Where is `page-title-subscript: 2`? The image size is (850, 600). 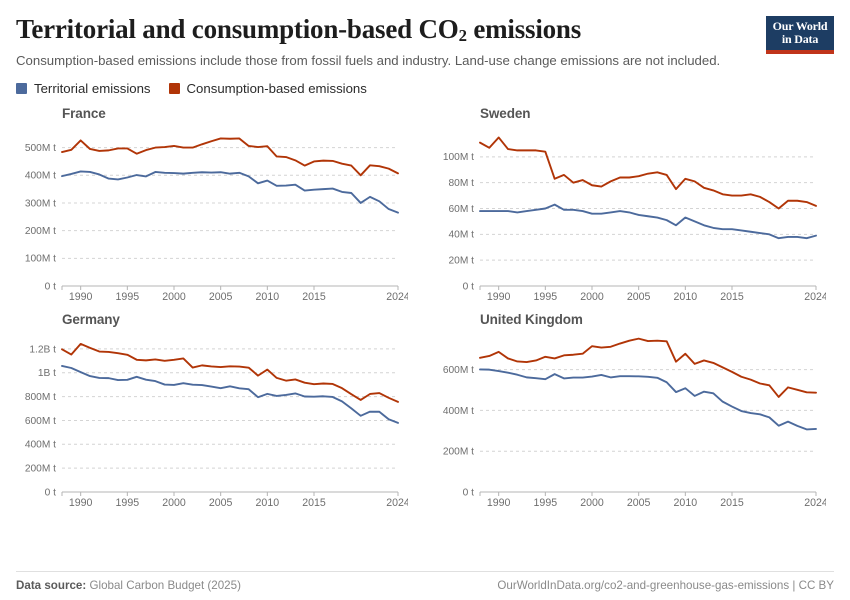 page-title-subscript: 2 is located at coordinates (462, 35).